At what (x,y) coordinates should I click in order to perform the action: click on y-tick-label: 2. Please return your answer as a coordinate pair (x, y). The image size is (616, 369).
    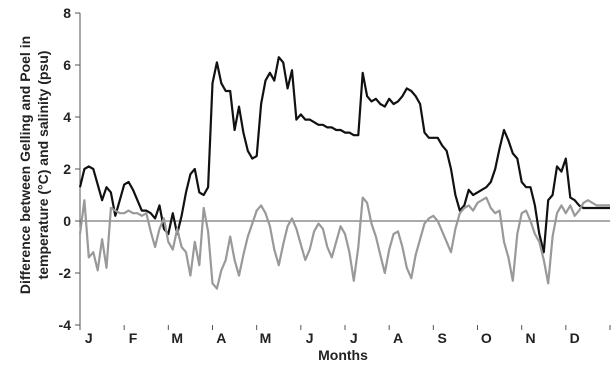
    Looking at the image, I should click on (67, 169).